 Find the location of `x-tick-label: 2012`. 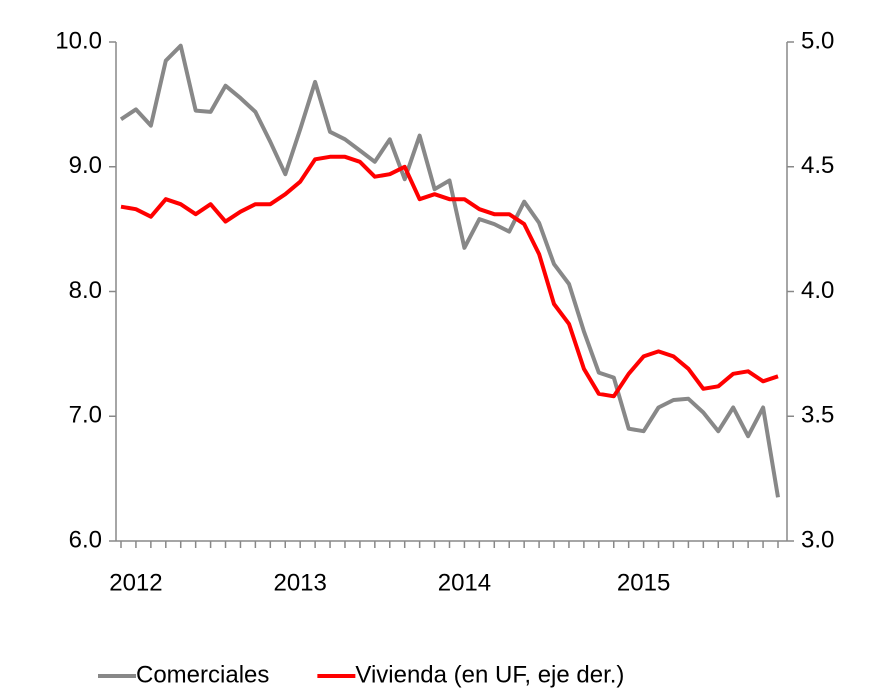

x-tick-label: 2012 is located at coordinates (135, 582).